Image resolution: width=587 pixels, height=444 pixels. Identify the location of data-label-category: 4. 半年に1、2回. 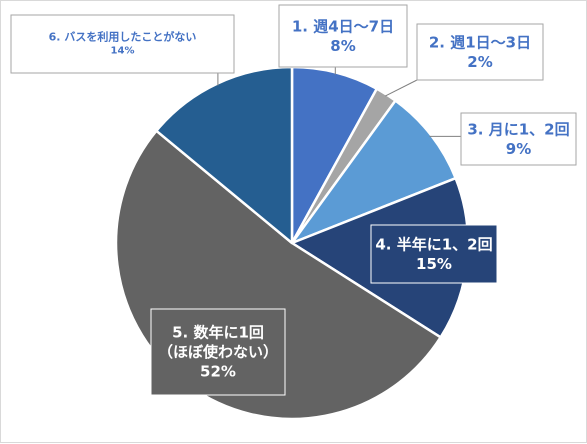
(433, 244).